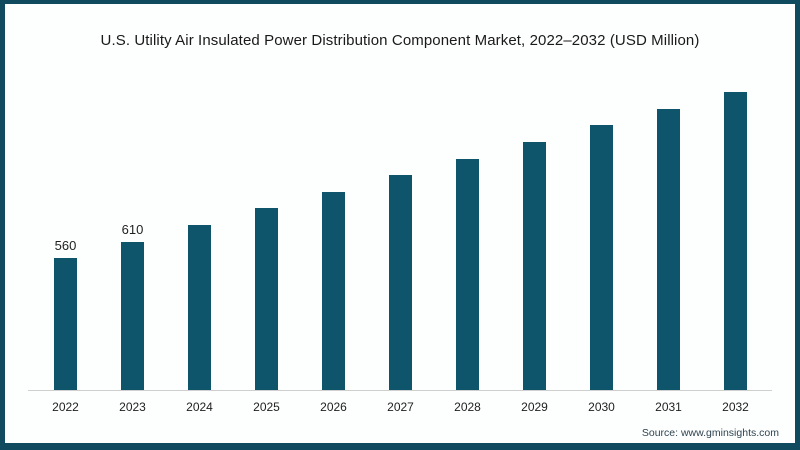 Image resolution: width=800 pixels, height=450 pixels. I want to click on x-axis-label-2028: 2028, so click(467, 407).